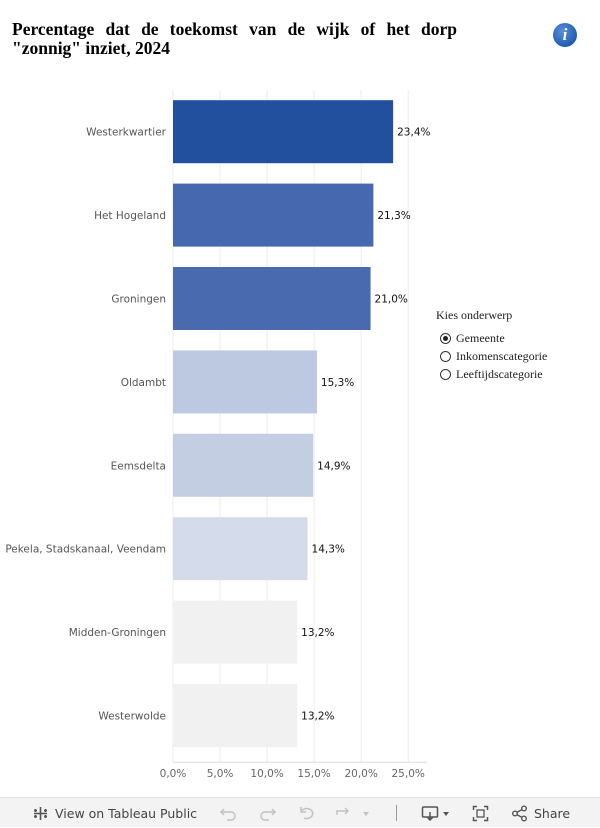 This screenshot has width=600, height=828. I want to click on refresh-button, so click(352, 813).